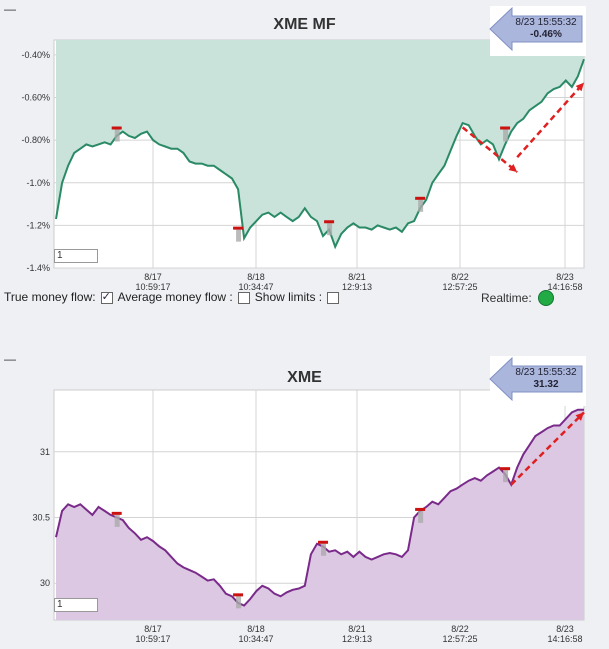 Image resolution: width=609 pixels, height=649 pixels. I want to click on true-mf-checkbox, so click(106, 297).